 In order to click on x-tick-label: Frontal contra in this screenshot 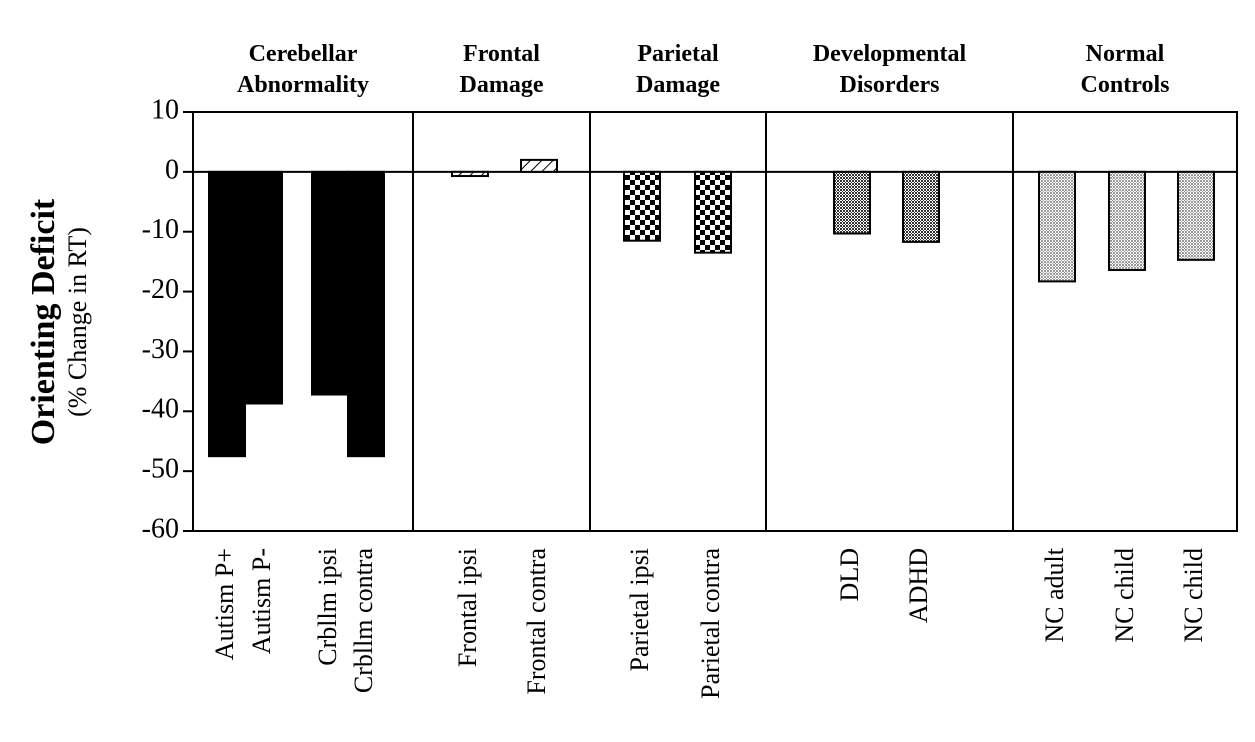, I will do `click(536, 621)`.